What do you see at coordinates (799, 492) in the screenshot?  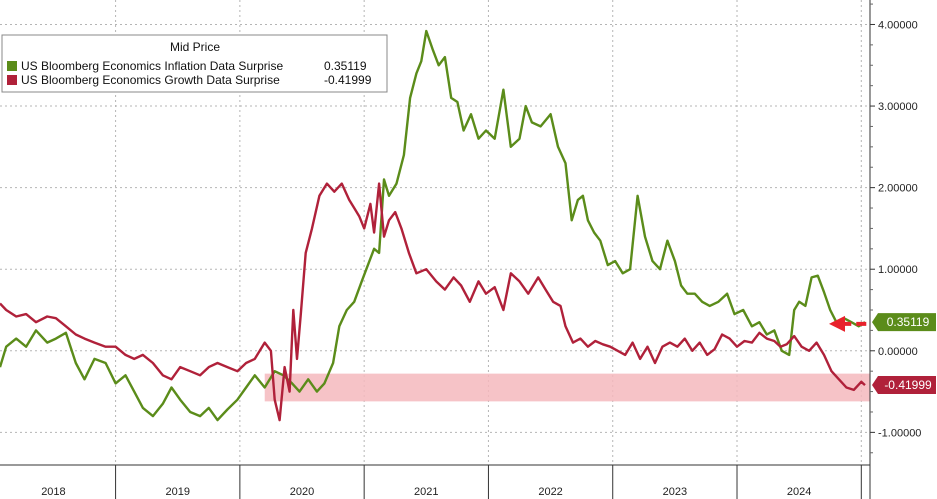 I see `x-tick-label-6: 2024` at bounding box center [799, 492].